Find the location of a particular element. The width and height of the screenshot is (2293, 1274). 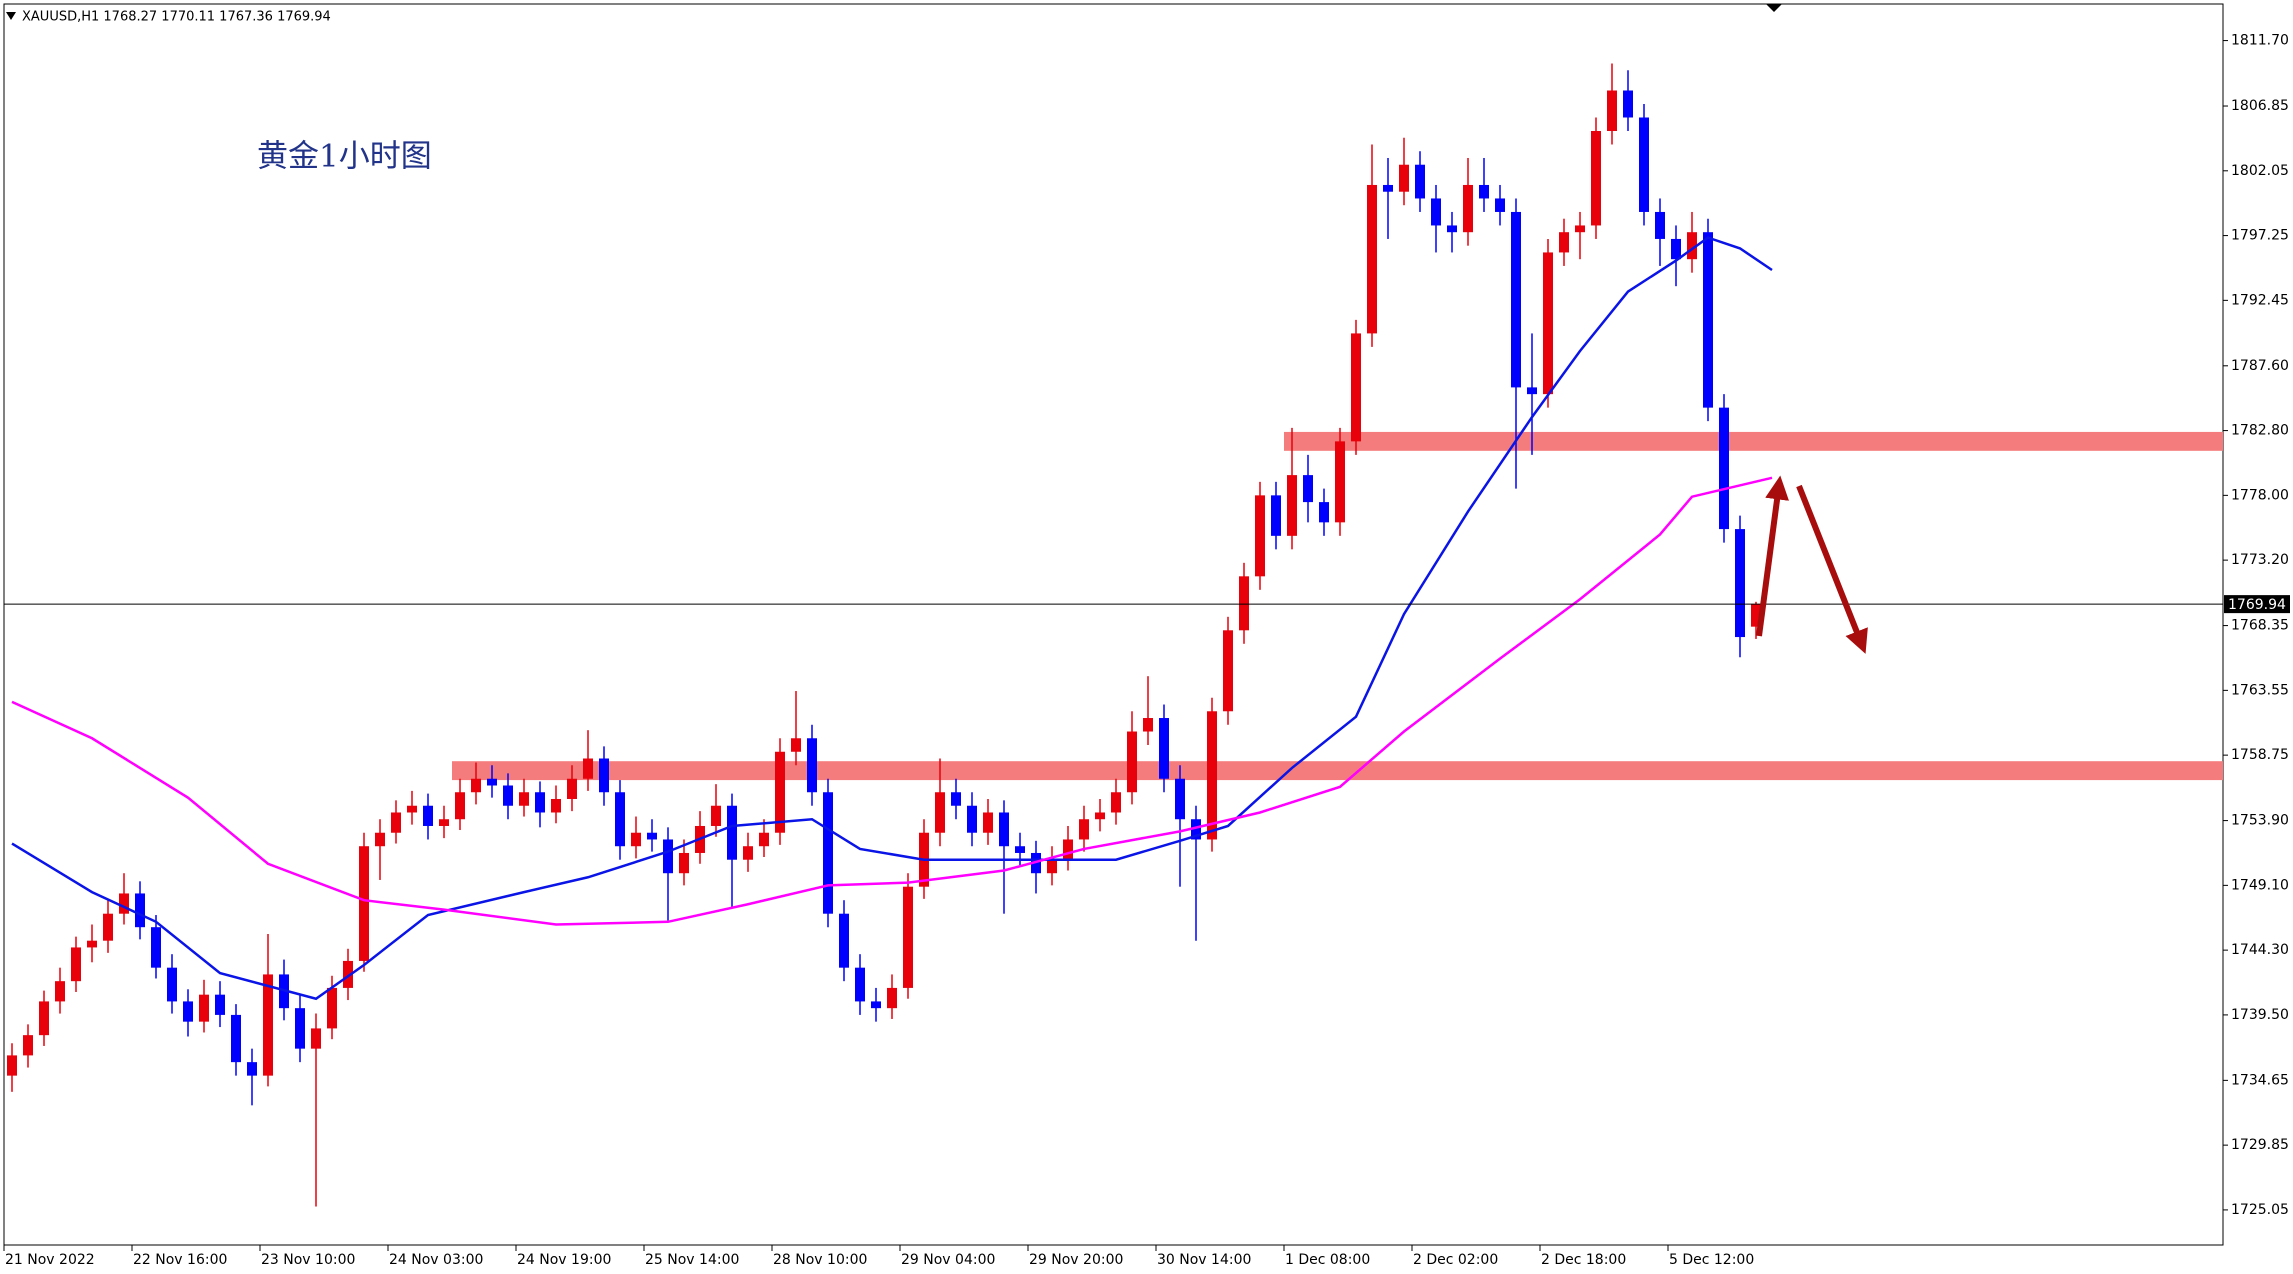

x-tick-label: 28 Nov 10:00 is located at coordinates (820, 1260).